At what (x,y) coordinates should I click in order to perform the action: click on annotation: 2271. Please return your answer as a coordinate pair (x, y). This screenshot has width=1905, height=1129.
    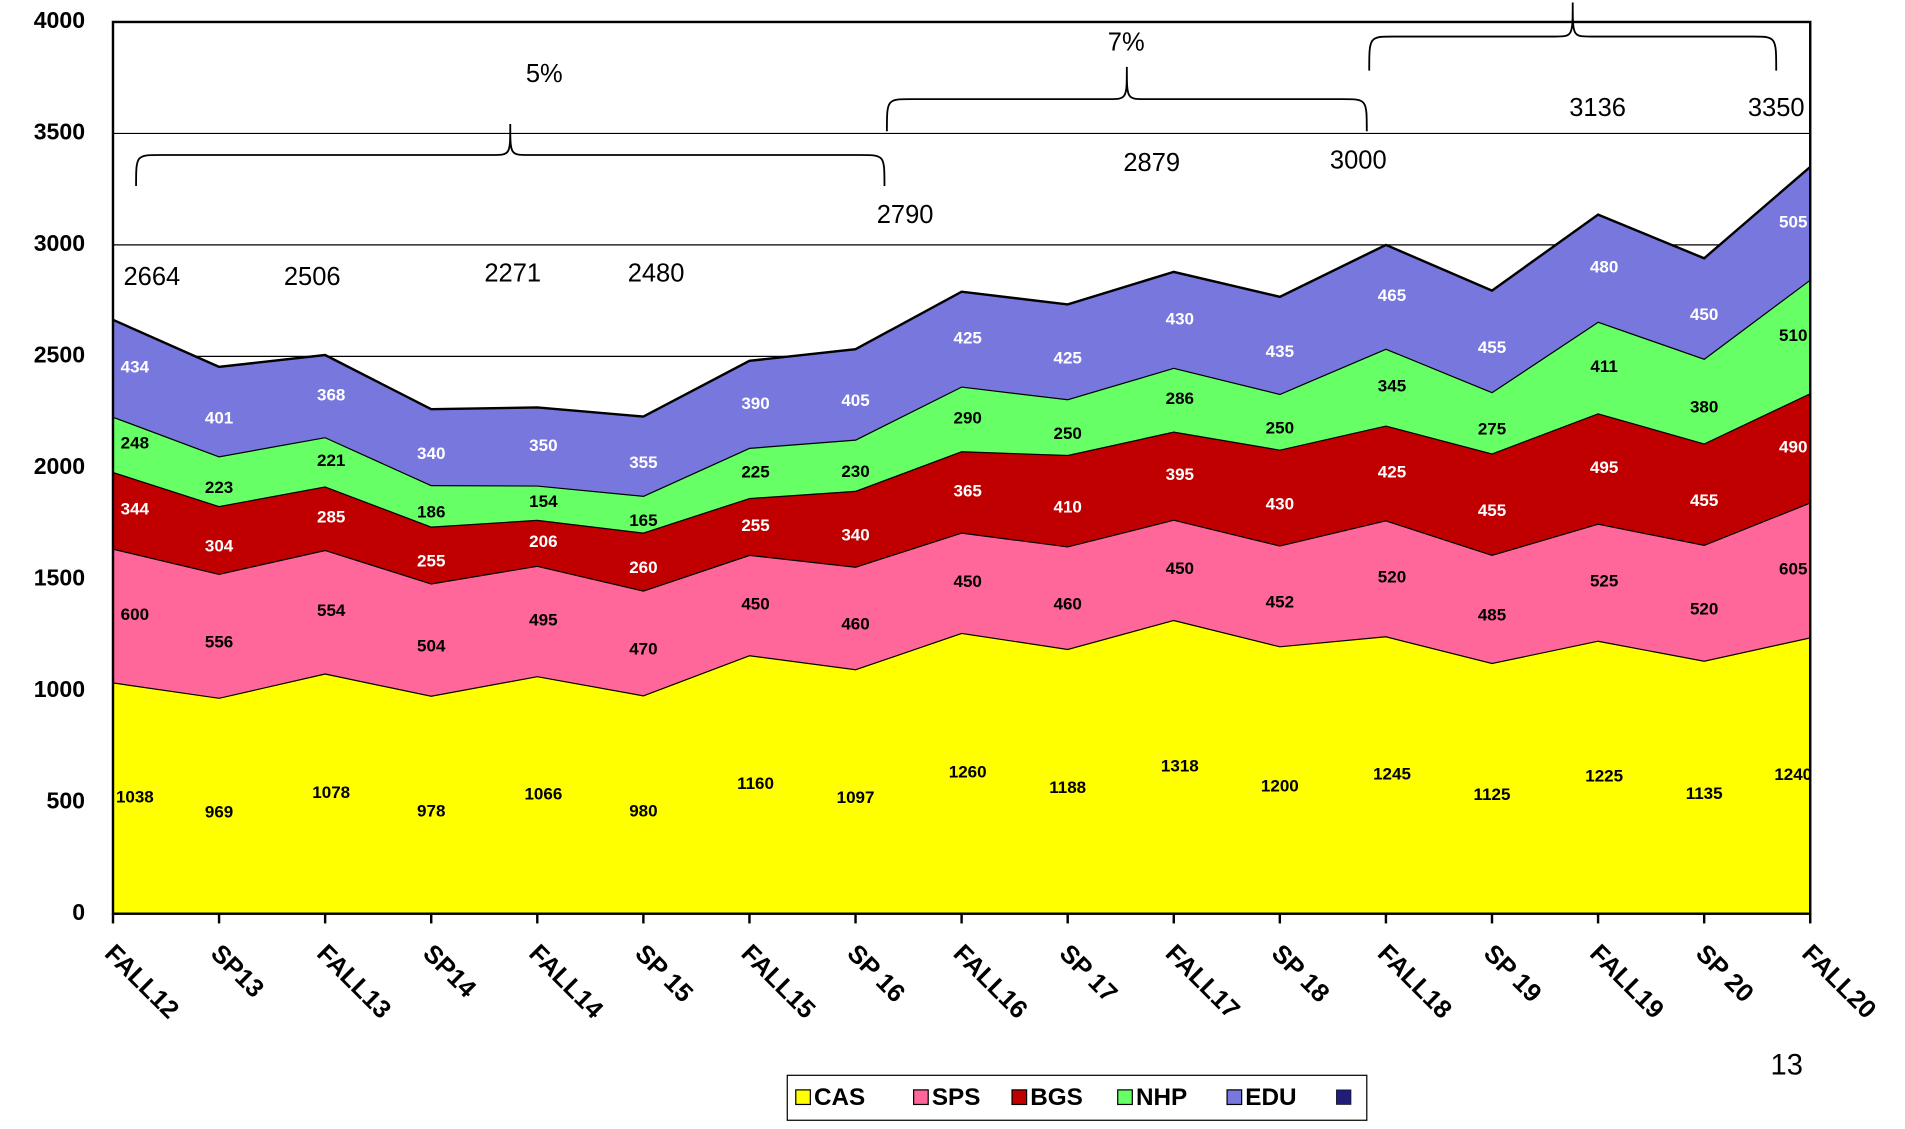
    Looking at the image, I should click on (512, 273).